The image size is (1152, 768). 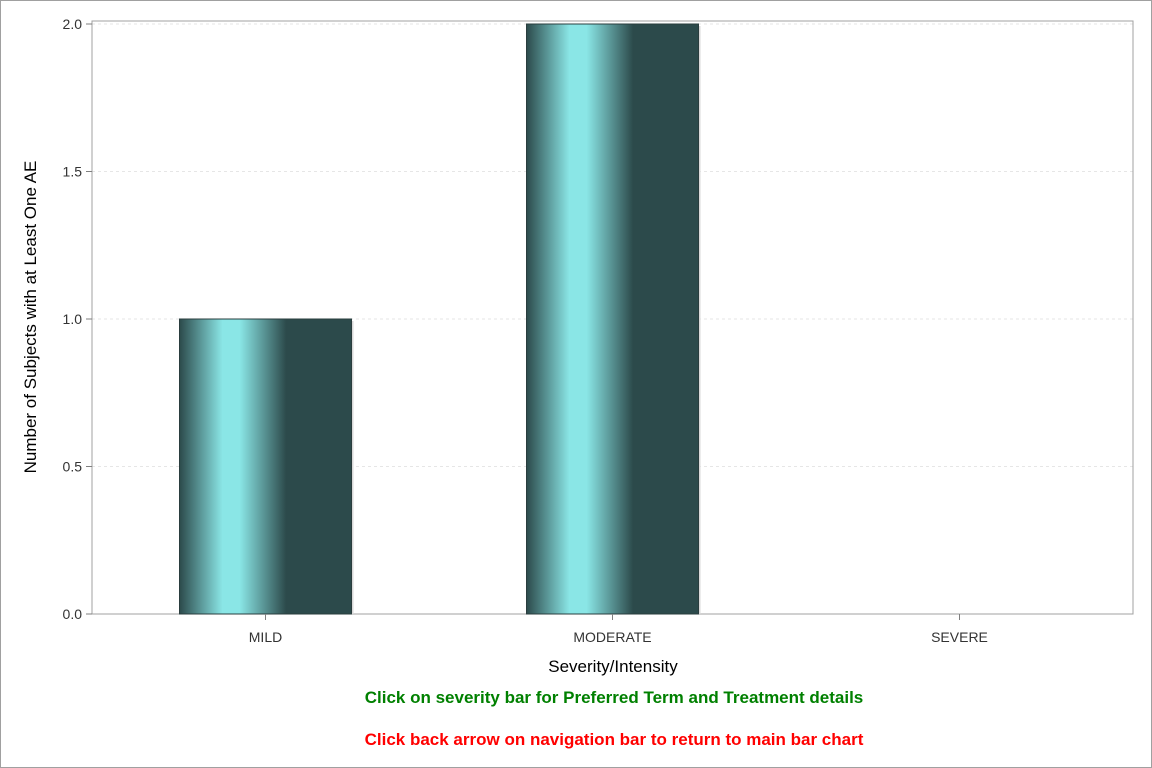 I want to click on x-axis-title: Severity/Intensity, so click(x=613, y=666).